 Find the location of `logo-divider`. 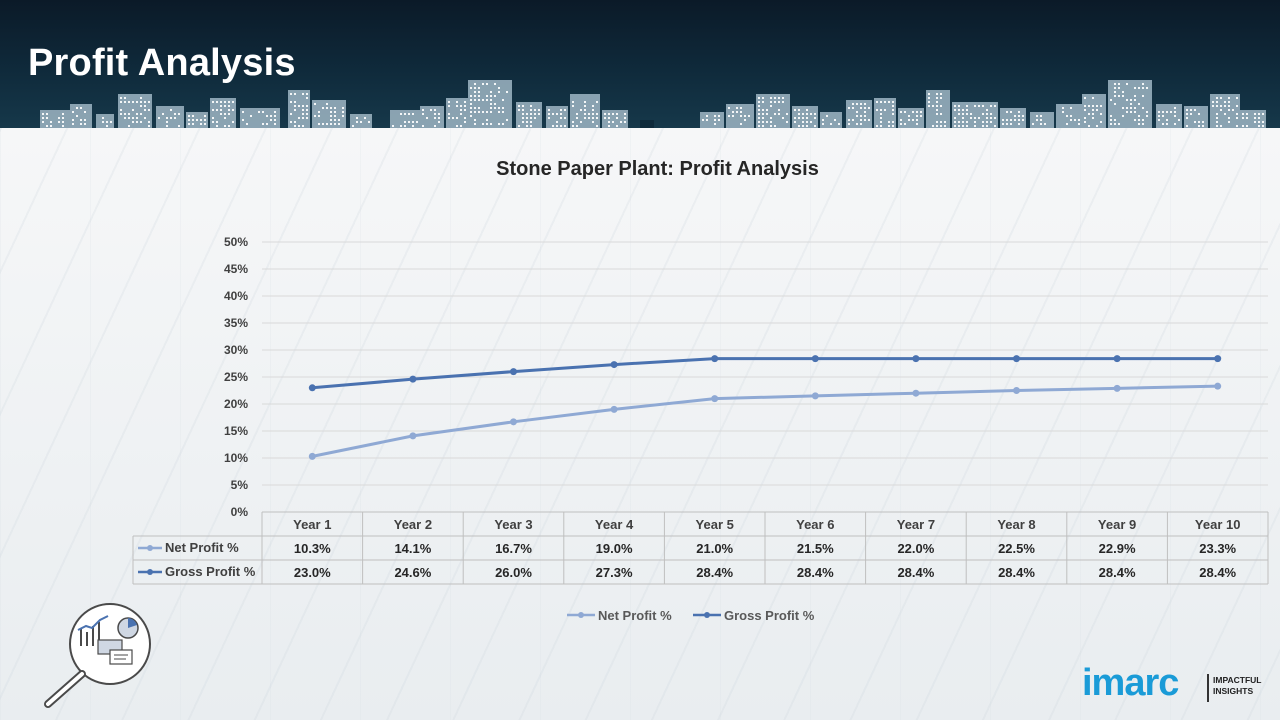

logo-divider is located at coordinates (1208, 688).